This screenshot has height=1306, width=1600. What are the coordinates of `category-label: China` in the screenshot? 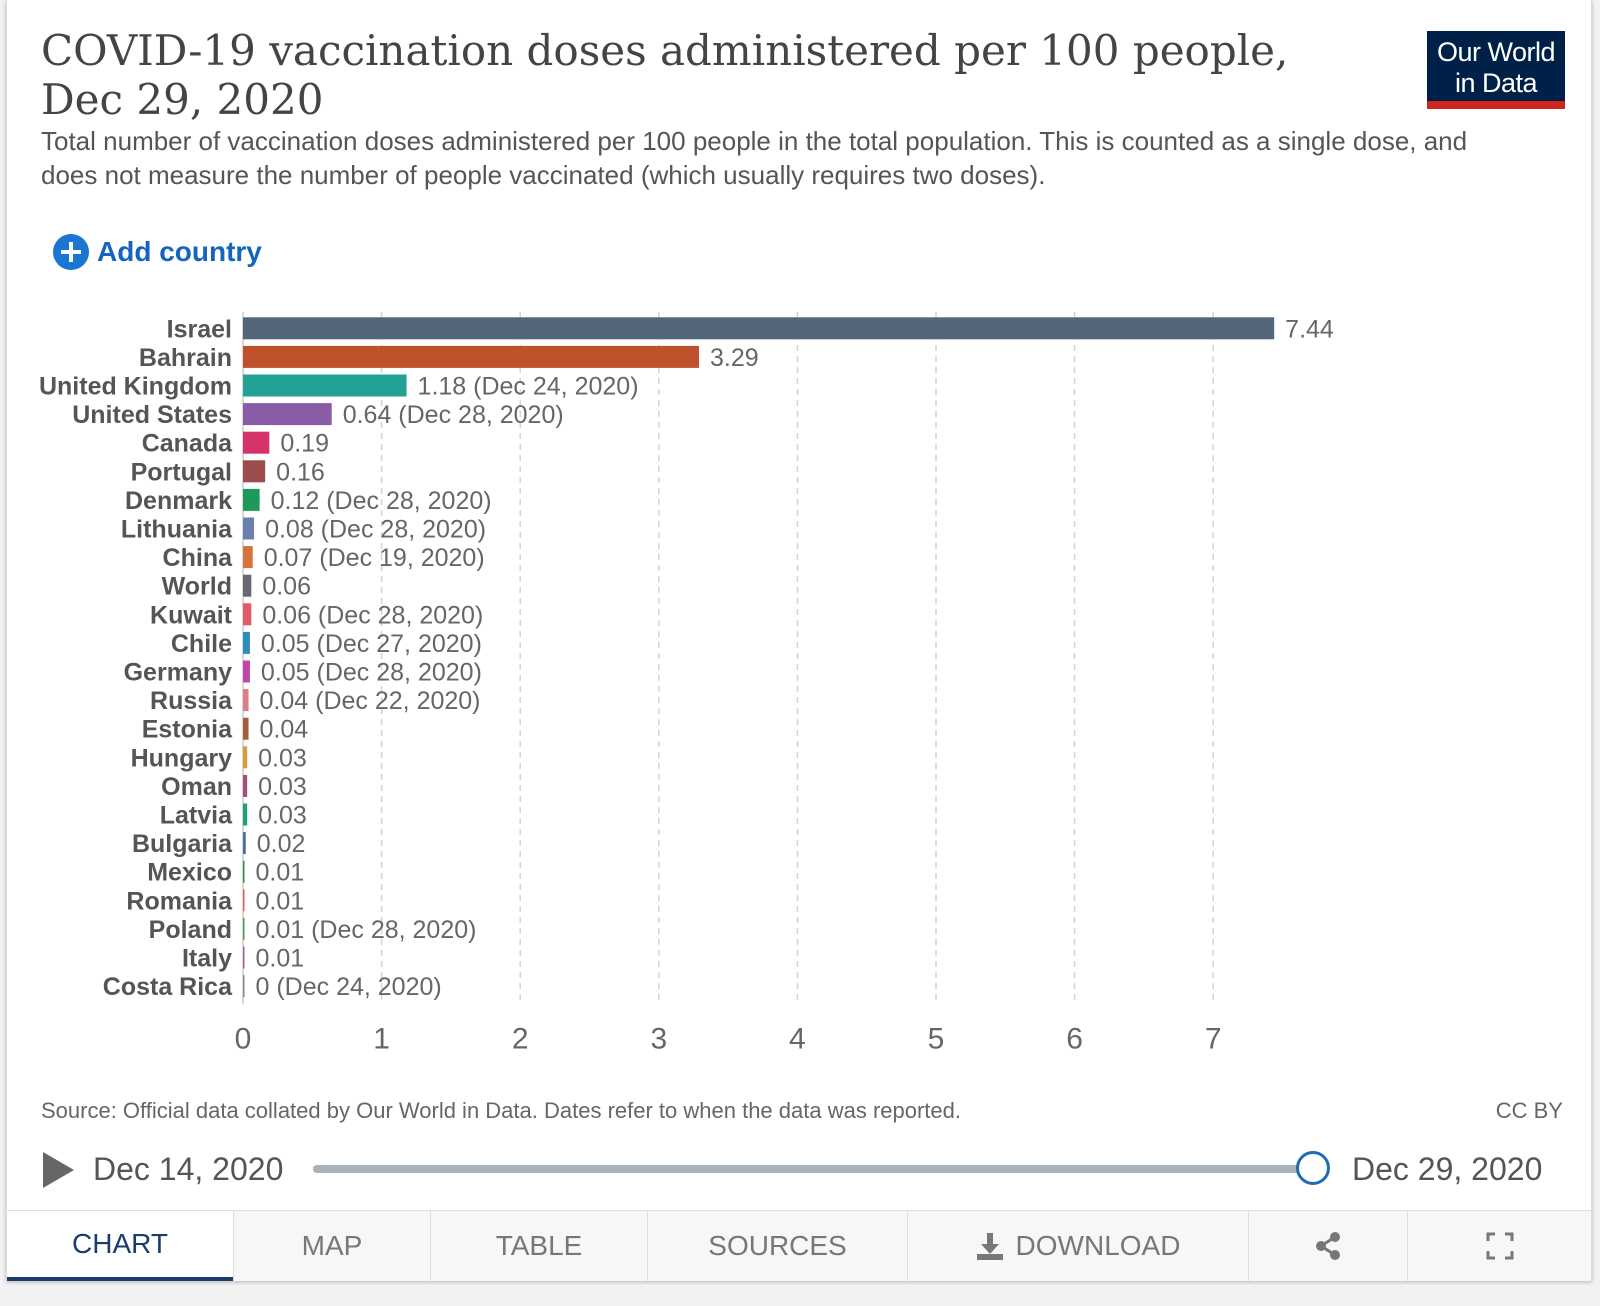 It's located at (198, 558).